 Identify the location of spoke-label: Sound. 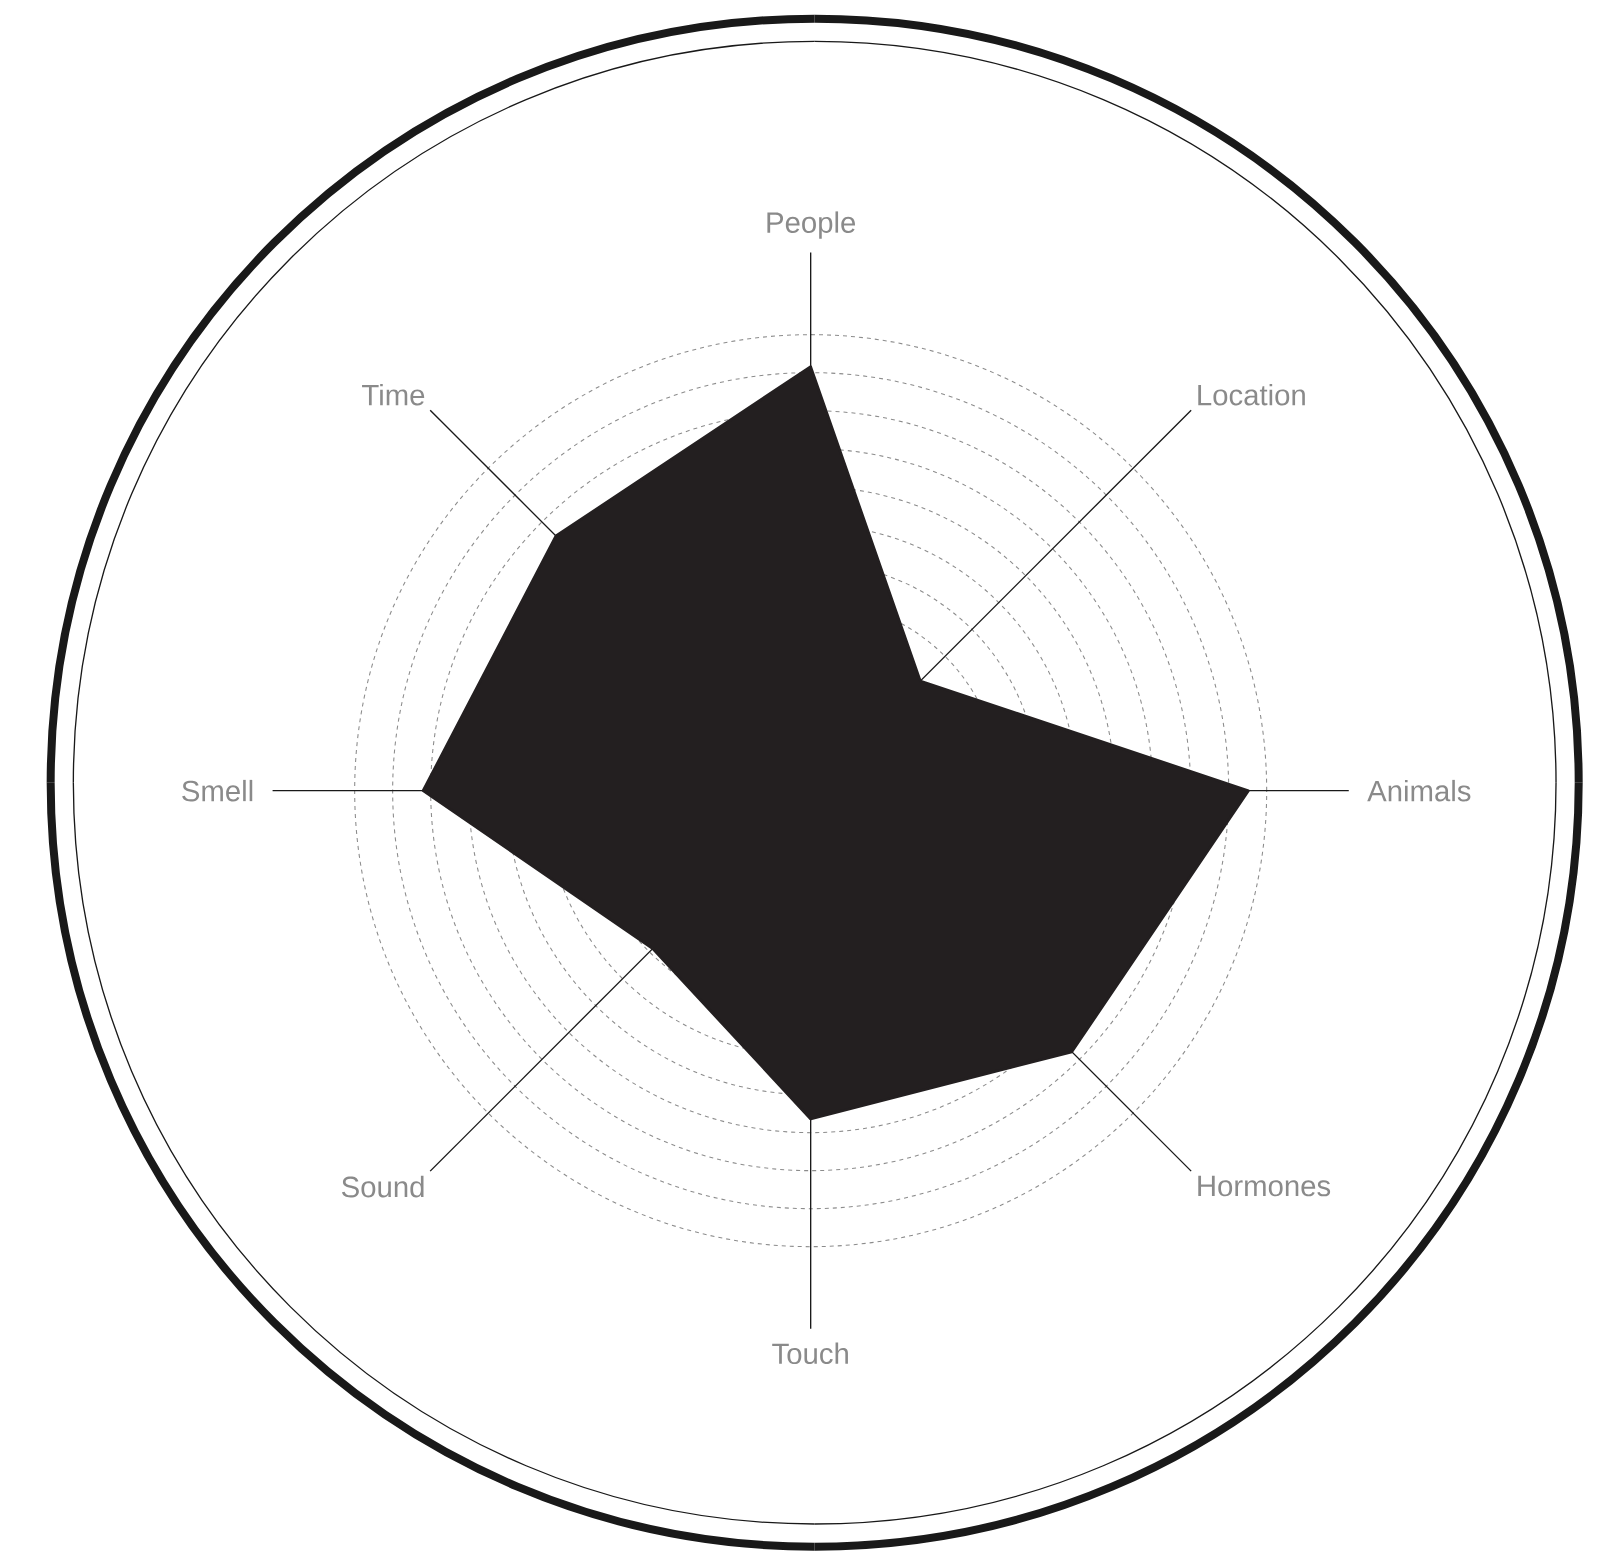
(382, 1186).